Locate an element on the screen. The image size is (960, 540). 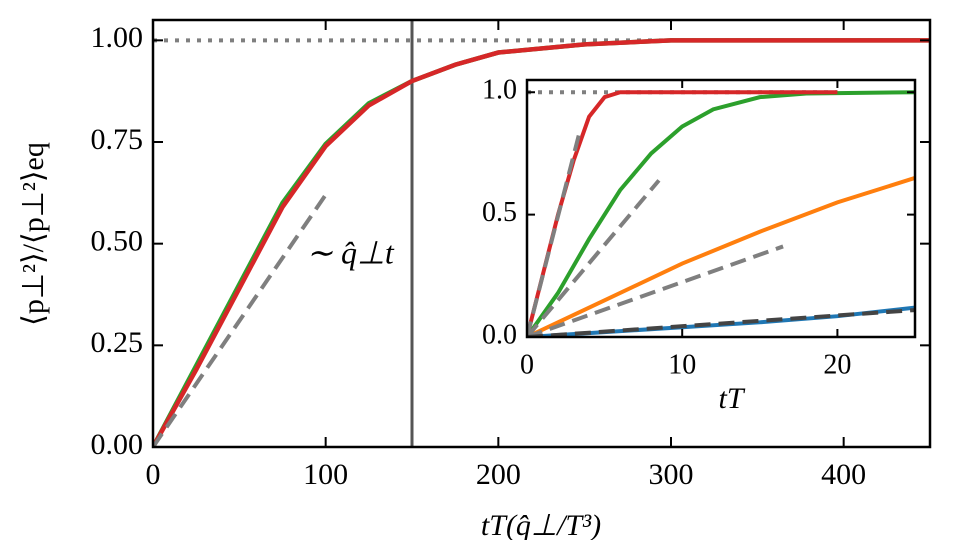
x-tick-label: 200 is located at coordinates (498, 474).